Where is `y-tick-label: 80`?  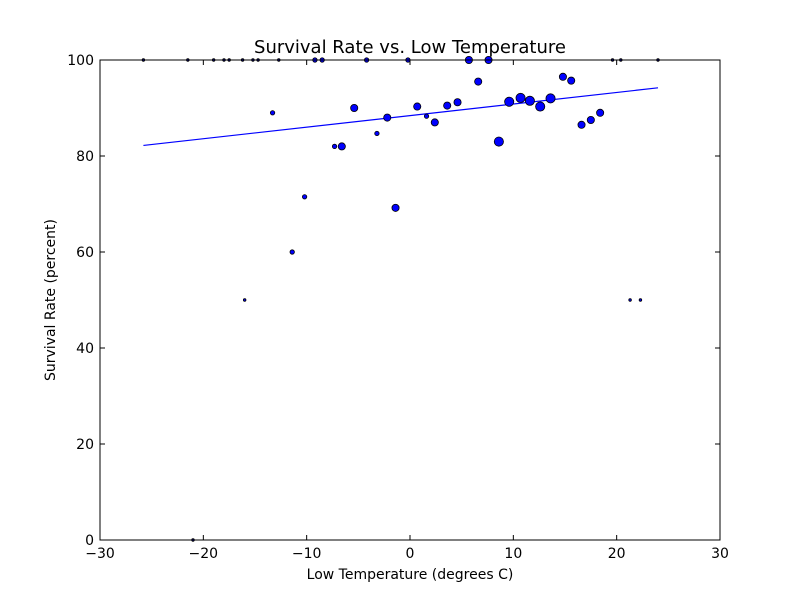 y-tick-label: 80 is located at coordinates (85, 157).